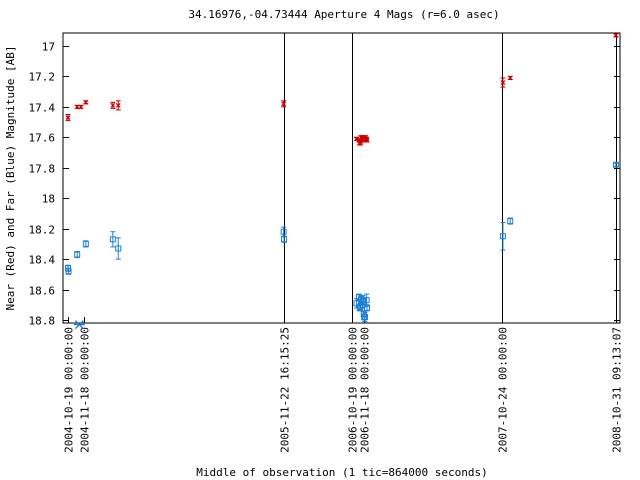 The image size is (640, 480). I want to click on y-tick-label: 17, so click(48, 47).